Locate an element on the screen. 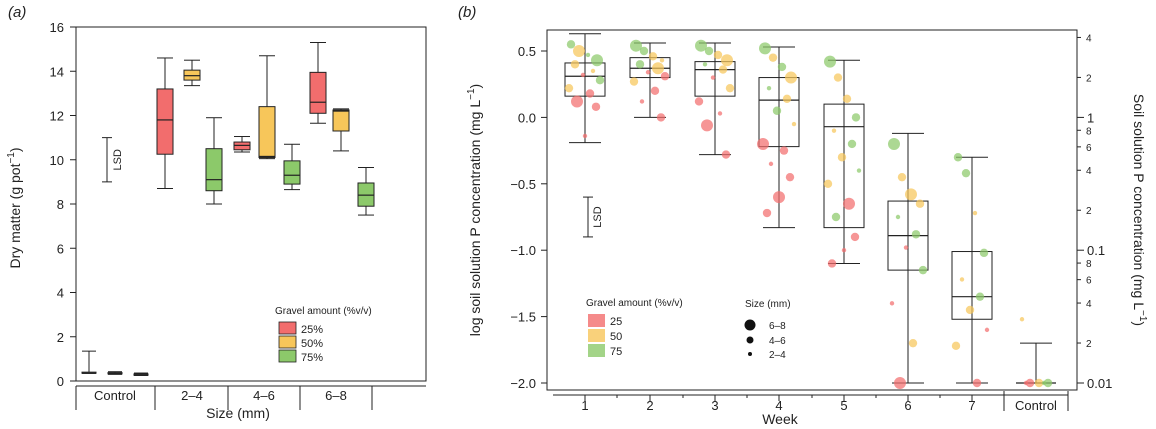  box-4–6-75% is located at coordinates (292, 167).